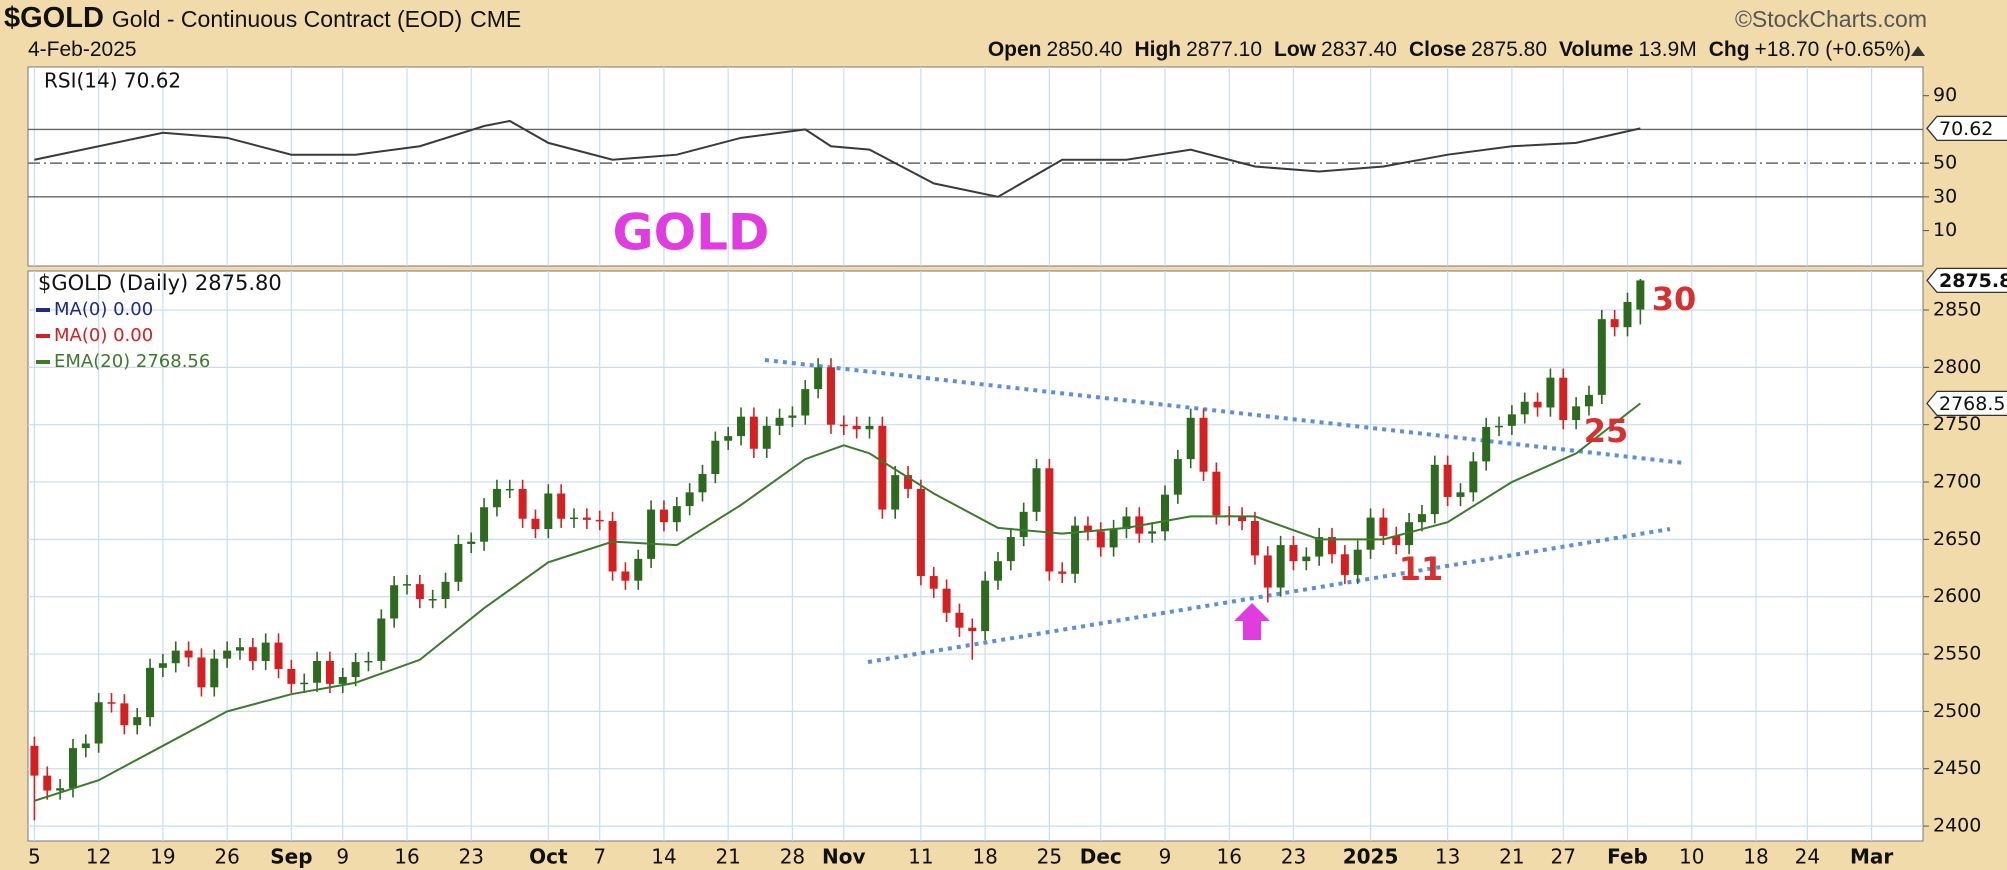 The width and height of the screenshot is (2007, 870). Describe the element at coordinates (548, 857) in the screenshot. I see `x-tick-label: Oct` at that location.